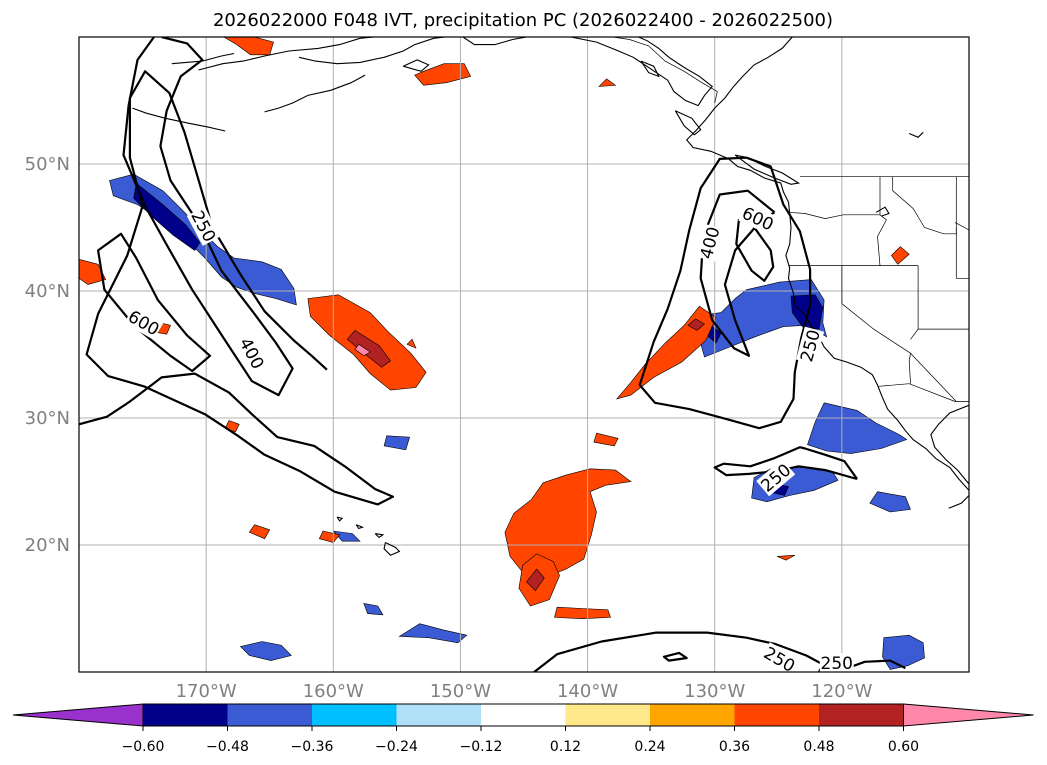 The width and height of the screenshot is (1047, 765). I want to click on colorbar-tick-label-6: 0.24, so click(649, 747).